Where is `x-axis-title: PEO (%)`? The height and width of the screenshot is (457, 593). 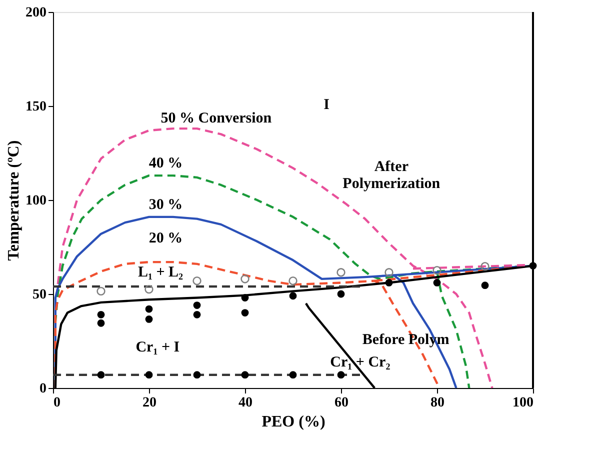 x-axis-title: PEO (%) is located at coordinates (294, 422).